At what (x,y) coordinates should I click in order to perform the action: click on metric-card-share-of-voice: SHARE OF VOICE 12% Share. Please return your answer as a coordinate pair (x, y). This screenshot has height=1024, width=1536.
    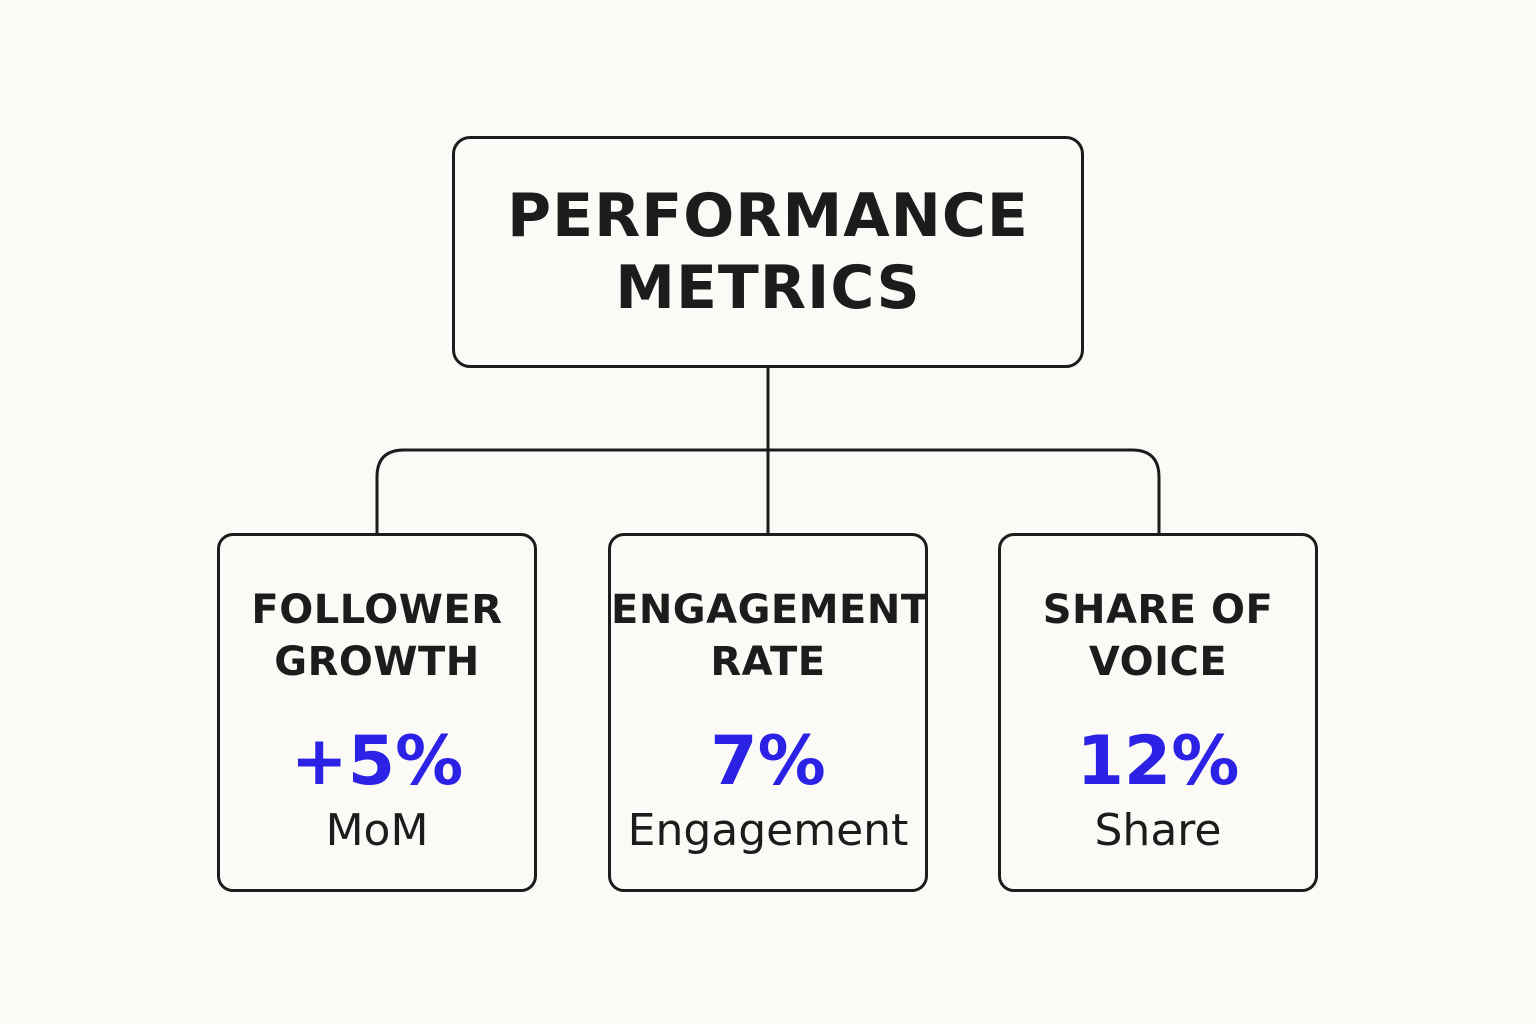
    Looking at the image, I should click on (1158, 712).